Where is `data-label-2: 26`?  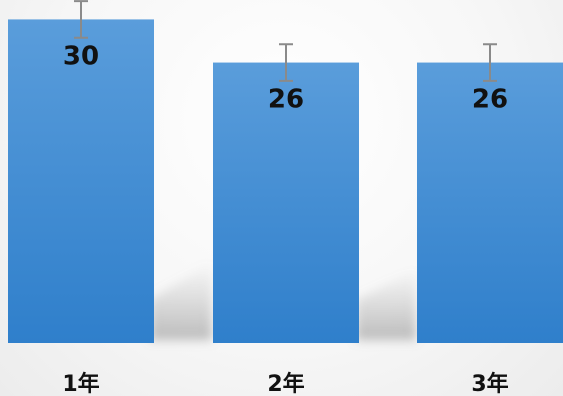
data-label-2: 26 is located at coordinates (286, 100).